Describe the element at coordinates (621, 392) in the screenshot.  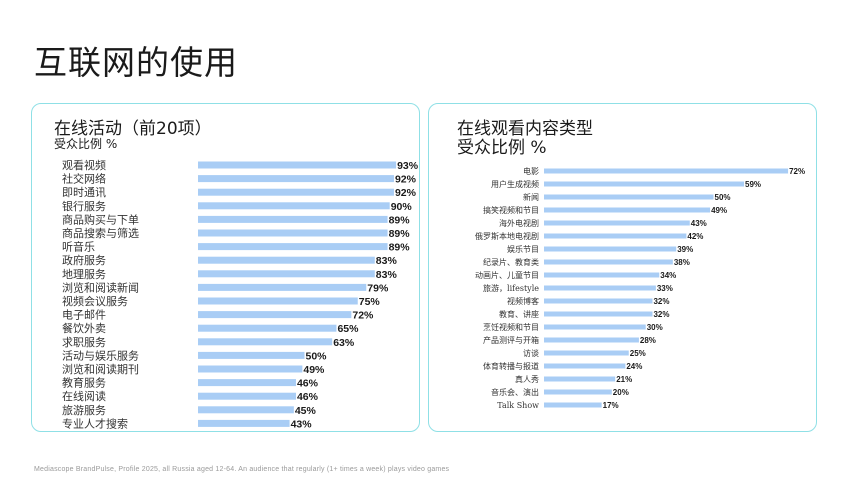
I see `value-label-1-17: 20%` at that location.